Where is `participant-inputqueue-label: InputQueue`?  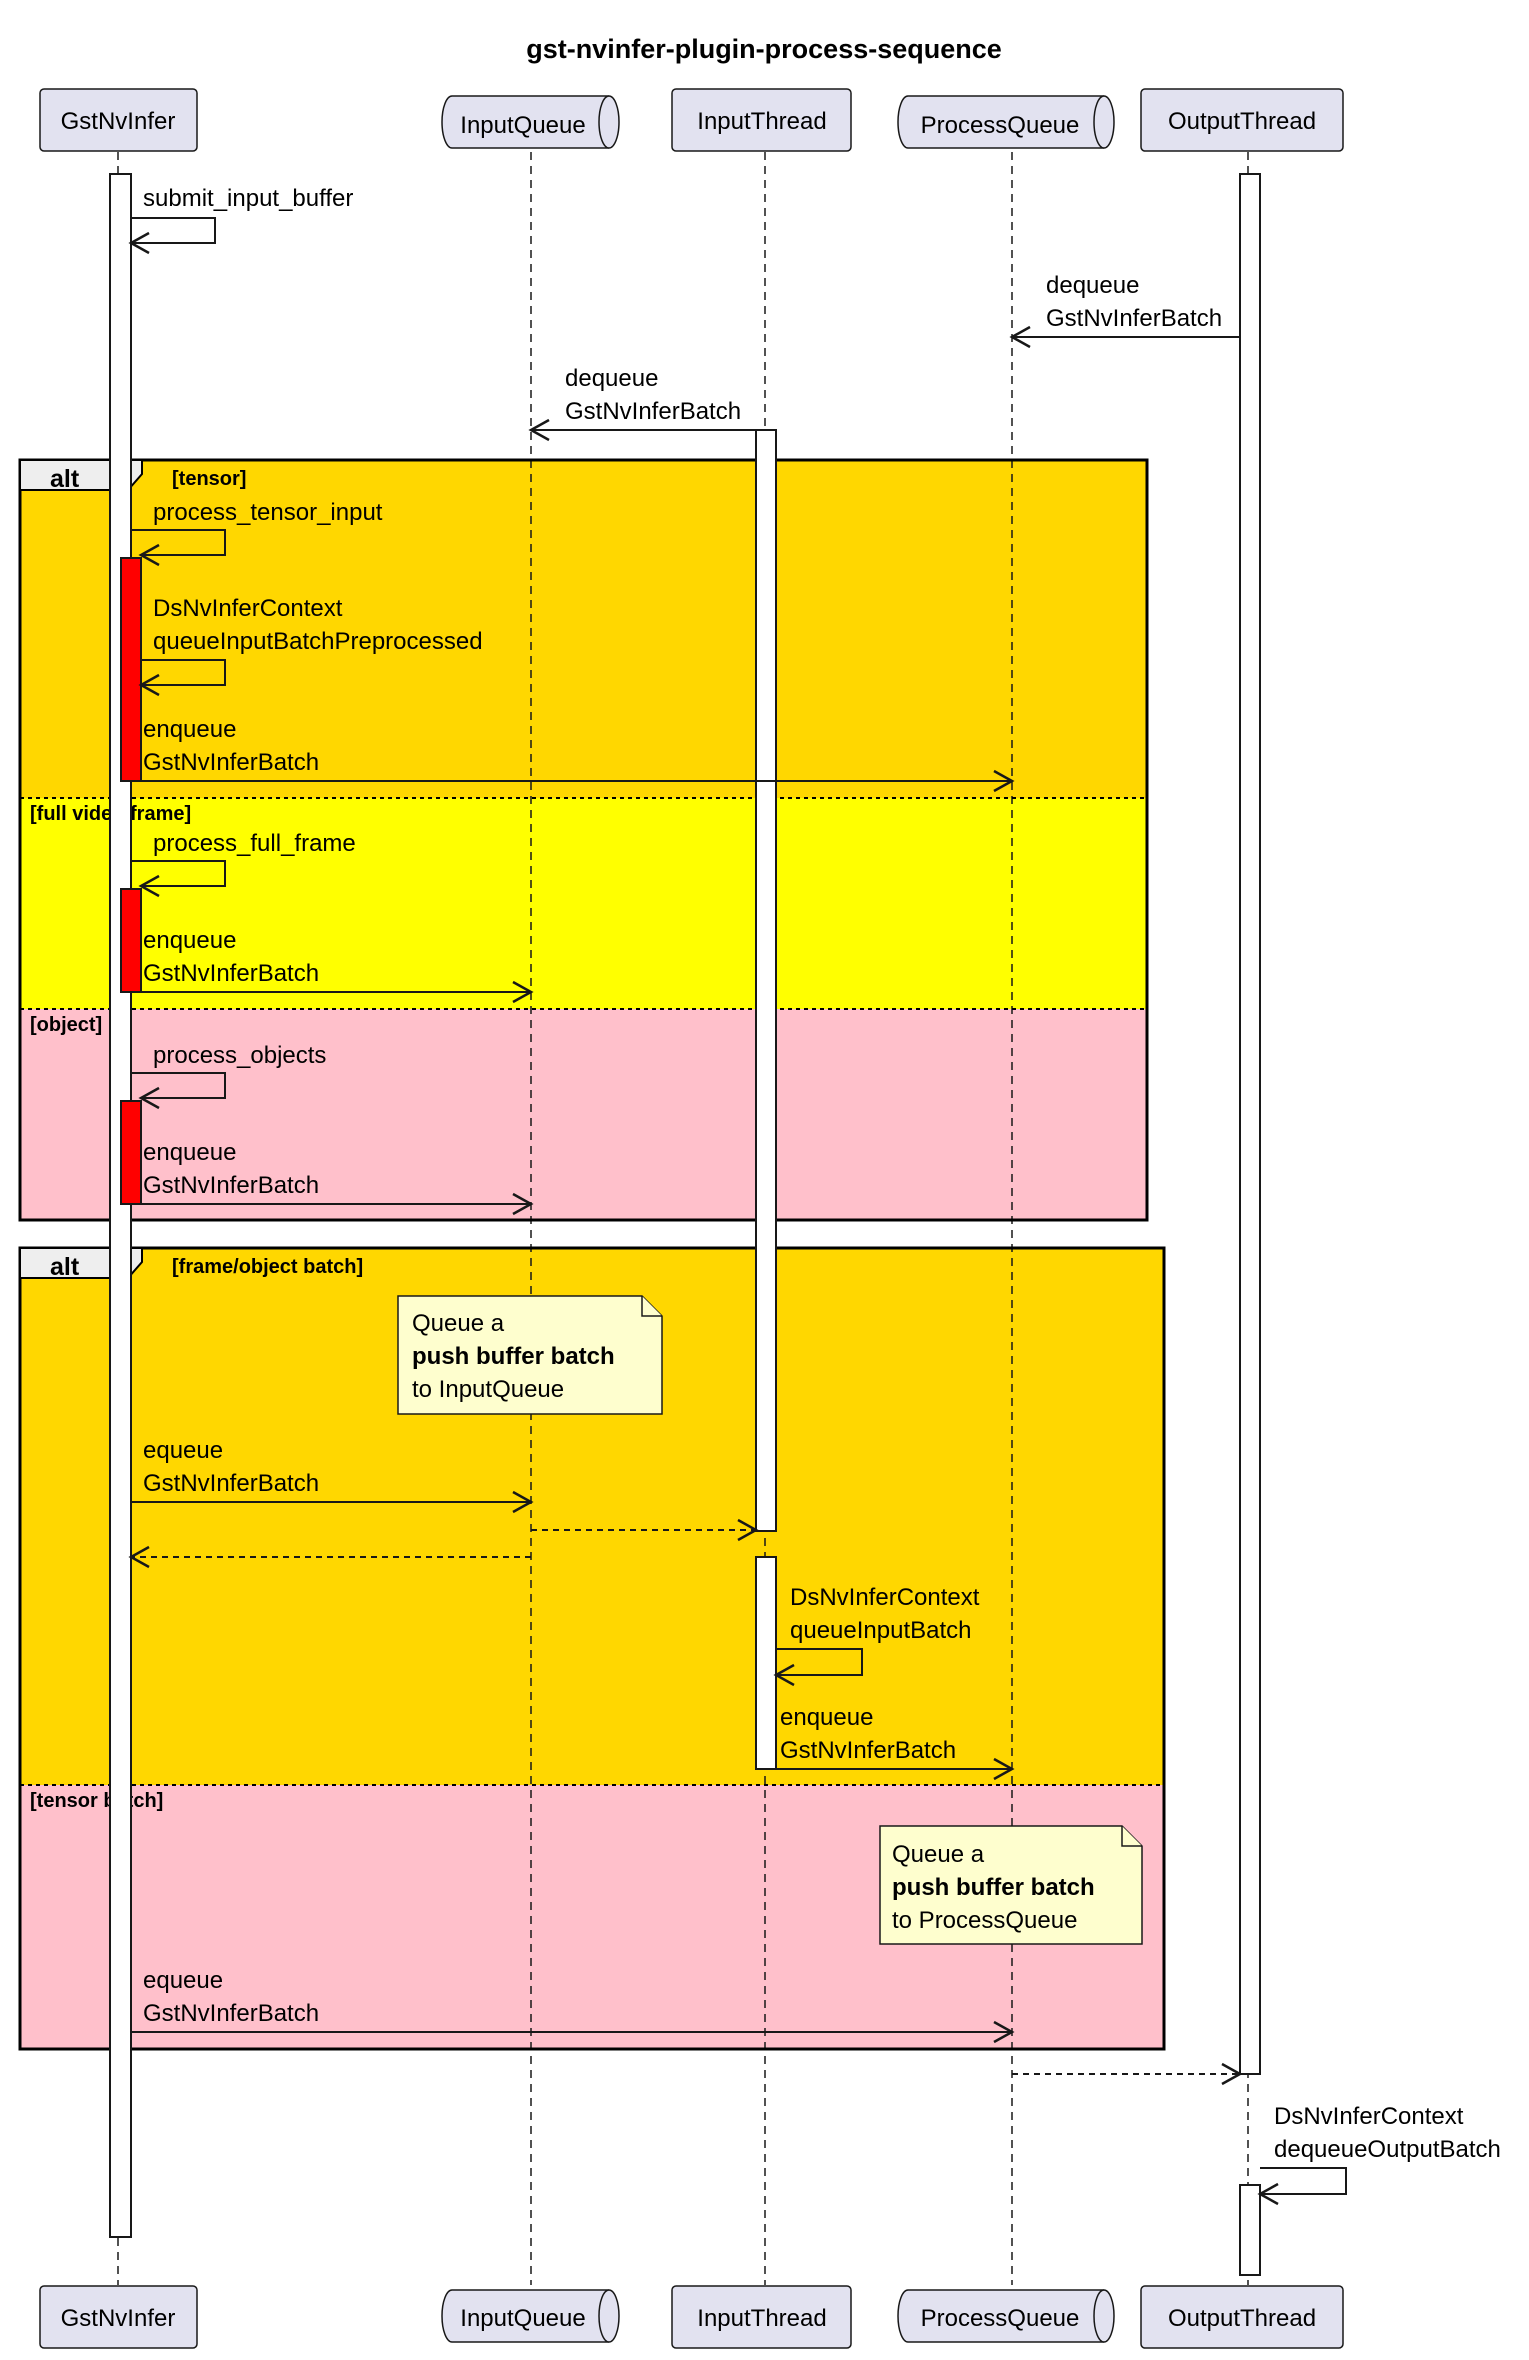 participant-inputqueue-label: InputQueue is located at coordinates (522, 125).